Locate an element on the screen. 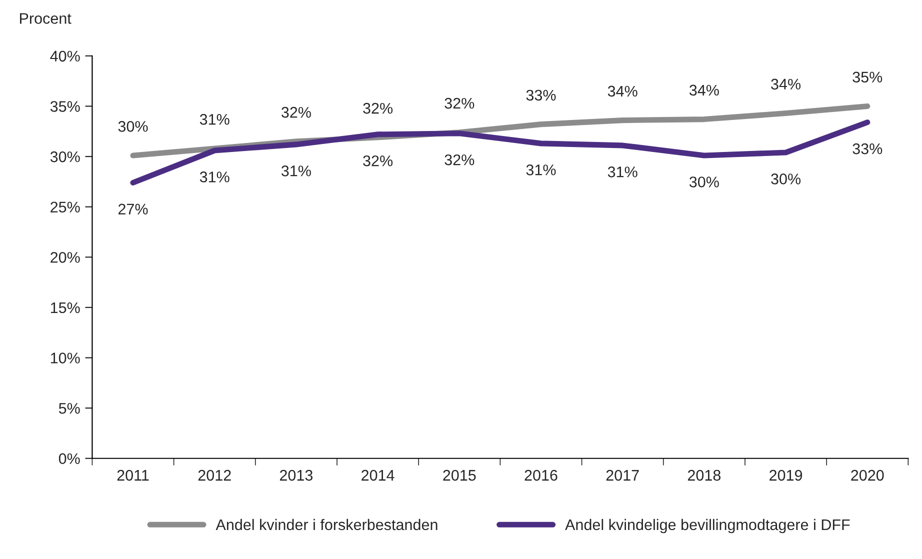 This screenshot has width=922, height=559. x-tick-label: 2013 is located at coordinates (296, 475).